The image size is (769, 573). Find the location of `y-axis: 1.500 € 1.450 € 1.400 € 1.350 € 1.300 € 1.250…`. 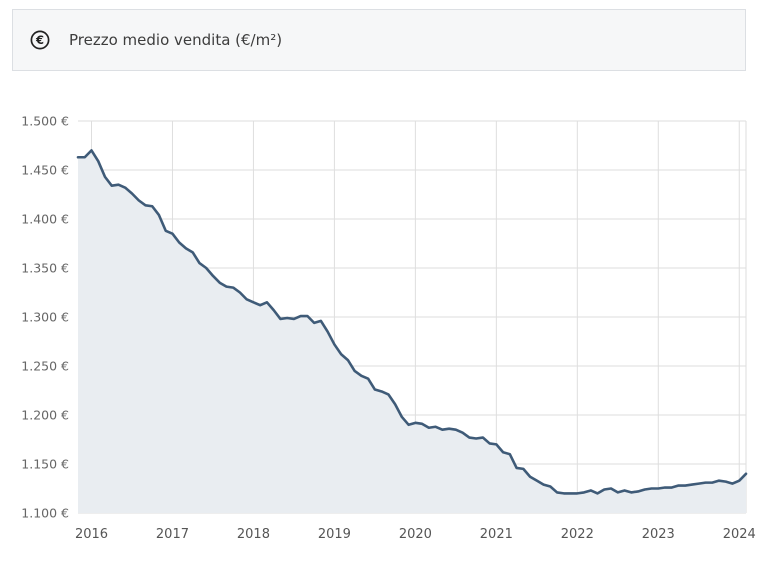

y-axis: 1.500 € 1.450 € 1.400 € 1.350 € 1.300 € 1.250… is located at coordinates (45, 317).